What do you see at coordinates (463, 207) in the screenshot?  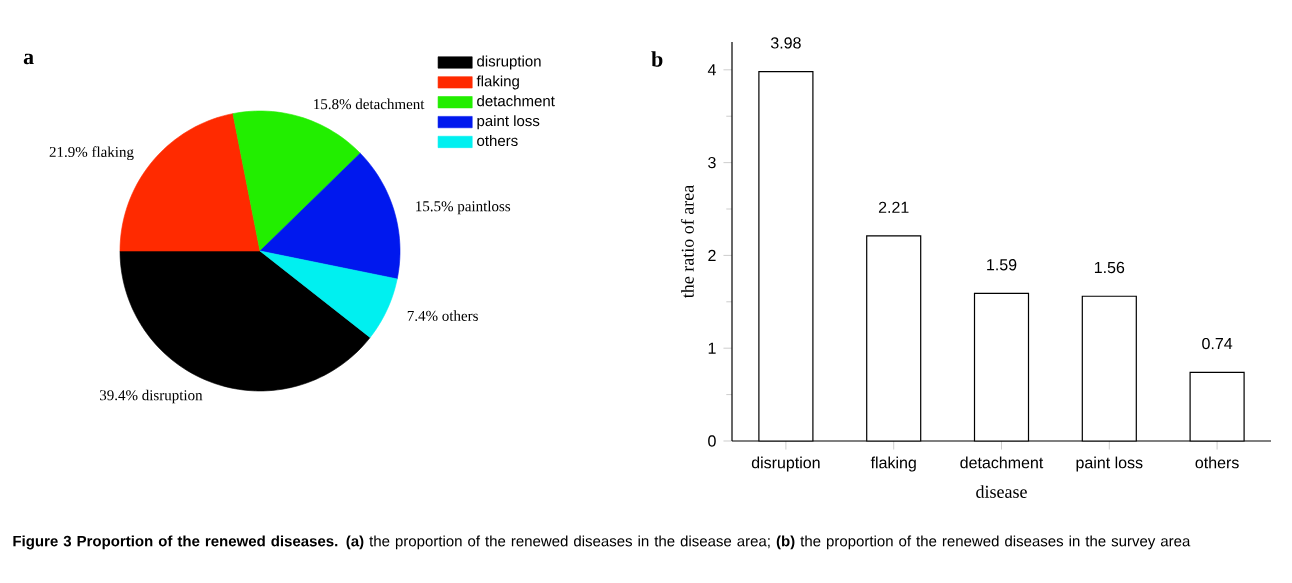 I see `data-label: 15.5% paintloss` at bounding box center [463, 207].